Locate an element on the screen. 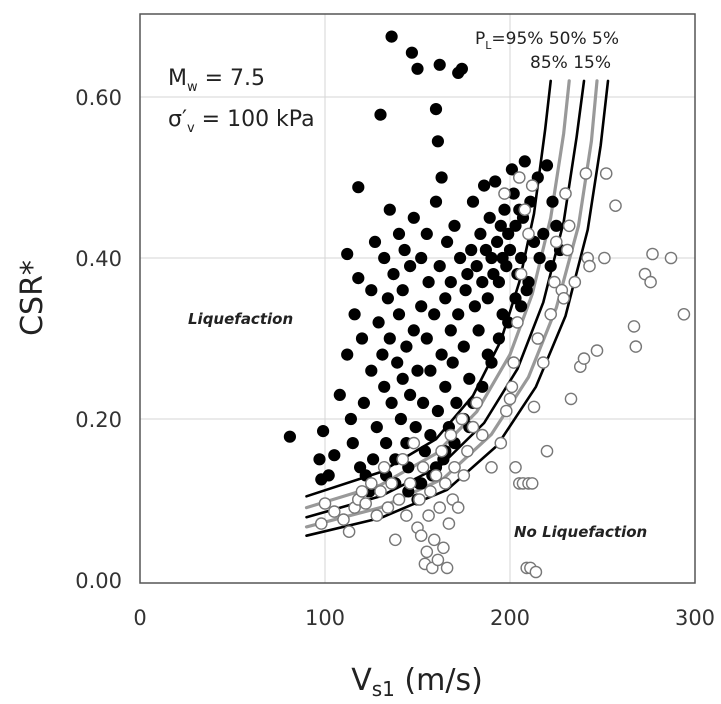  liquefaction-region-label: Liquefaction is located at coordinates (240, 319).